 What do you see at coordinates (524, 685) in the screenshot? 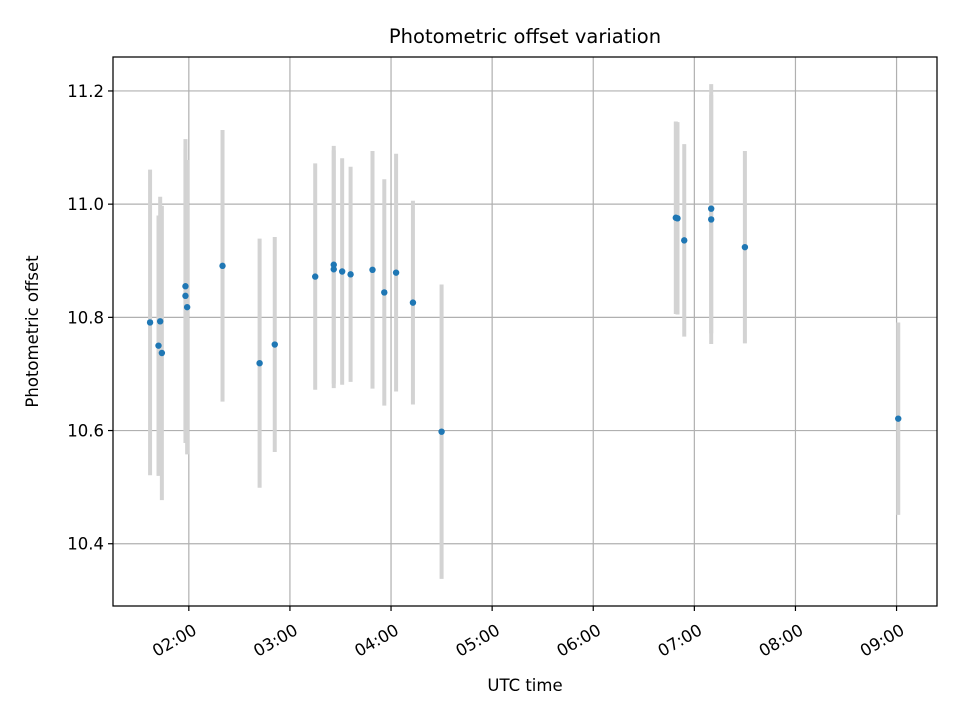
I see `x-axis-label: UTC time` at bounding box center [524, 685].